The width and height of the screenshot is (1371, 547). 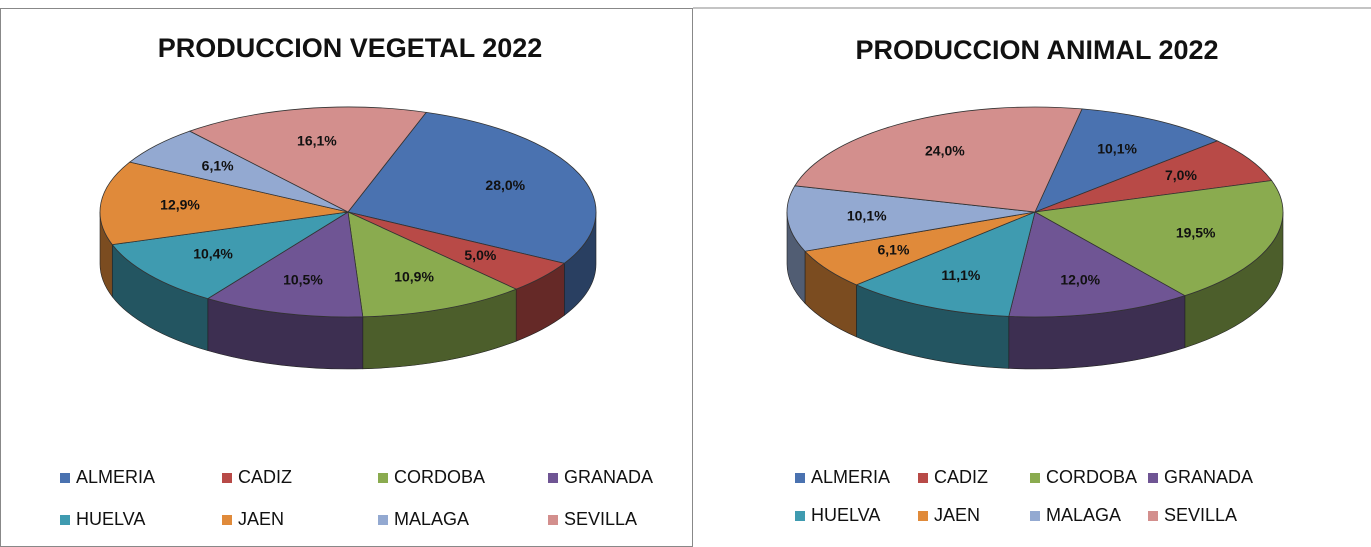 I want to click on data-label: 11,1%, so click(x=960, y=275).